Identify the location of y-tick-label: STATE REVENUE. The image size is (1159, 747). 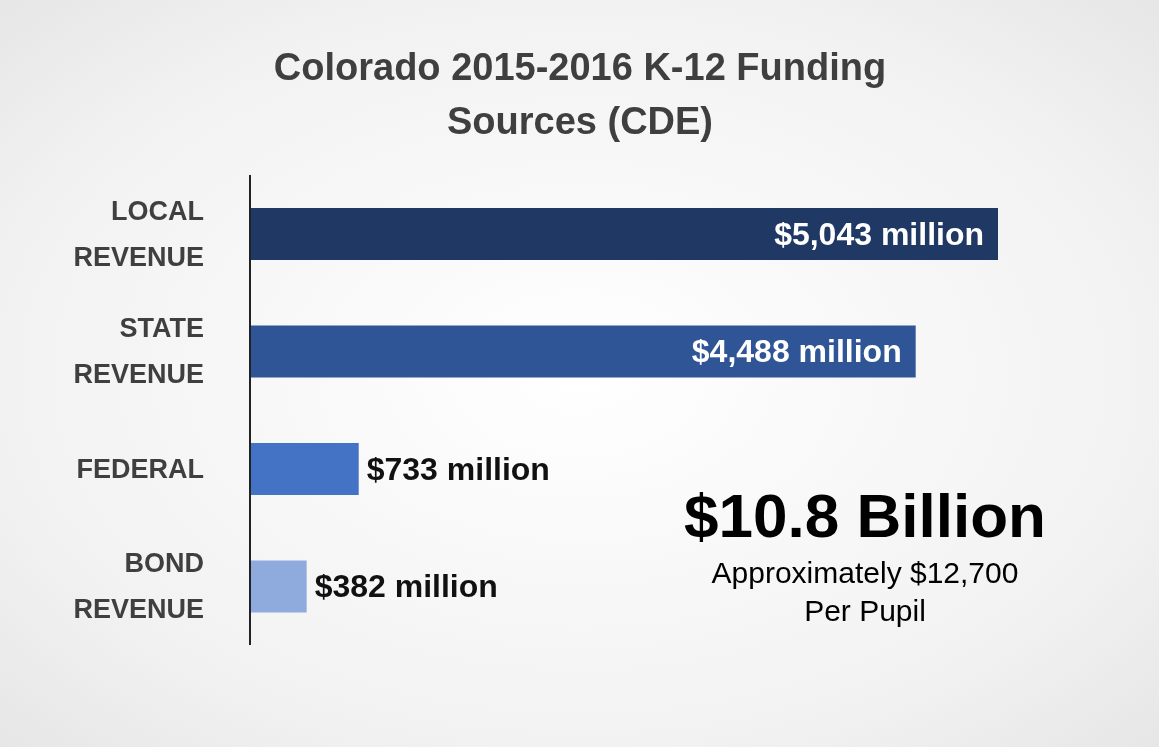
(138, 351).